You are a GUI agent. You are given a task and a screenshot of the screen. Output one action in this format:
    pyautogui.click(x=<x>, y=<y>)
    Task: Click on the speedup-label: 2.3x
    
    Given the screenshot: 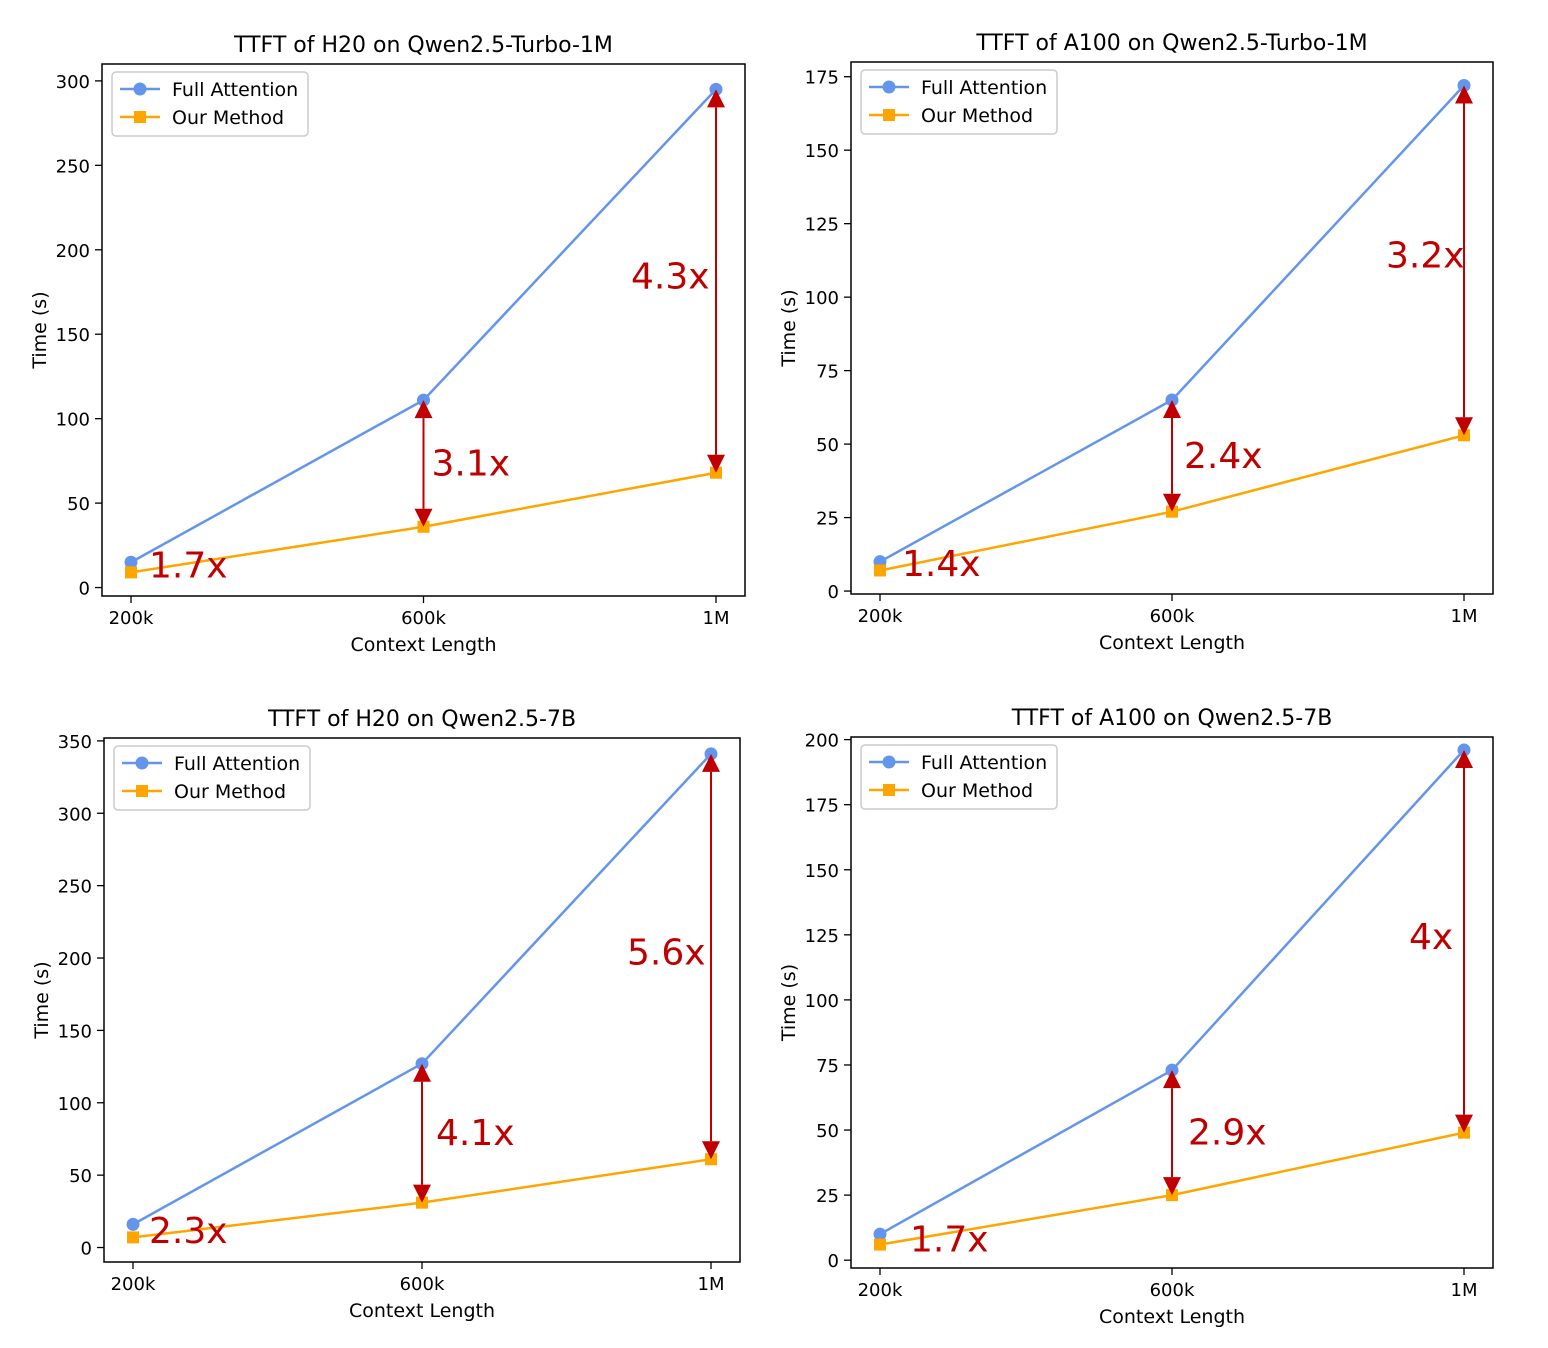 What is the action you would take?
    pyautogui.click(x=188, y=1231)
    